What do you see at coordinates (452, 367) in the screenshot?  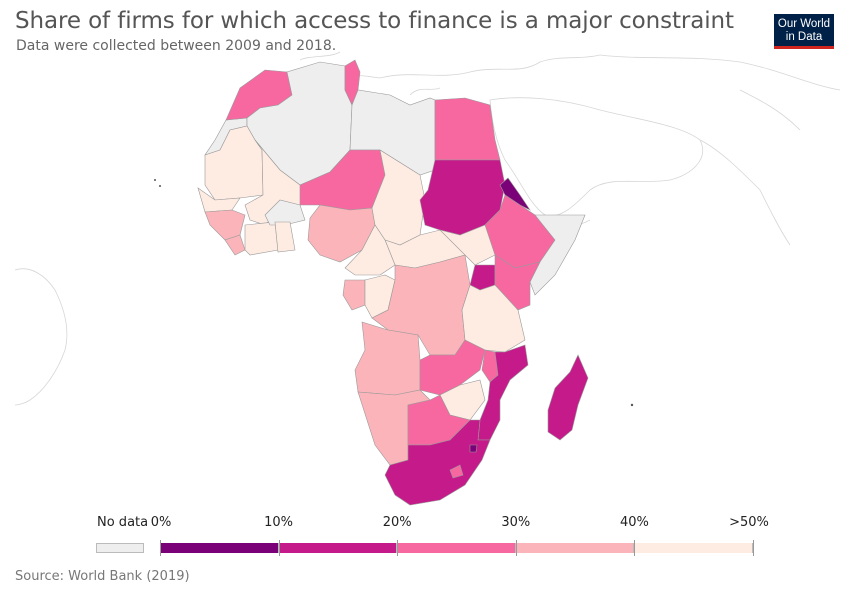 I see `country-zambia` at bounding box center [452, 367].